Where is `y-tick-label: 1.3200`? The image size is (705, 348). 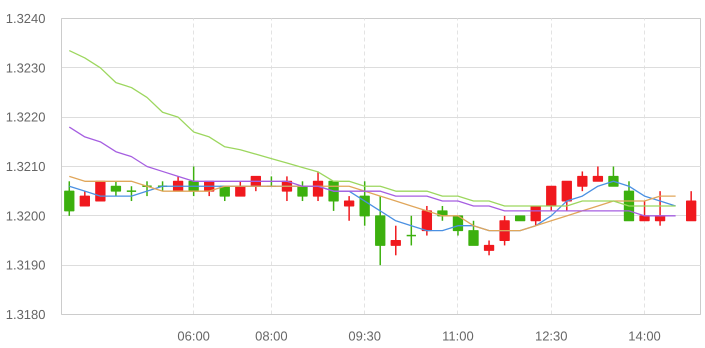
y-tick-label: 1.3200 is located at coordinates (26, 216).